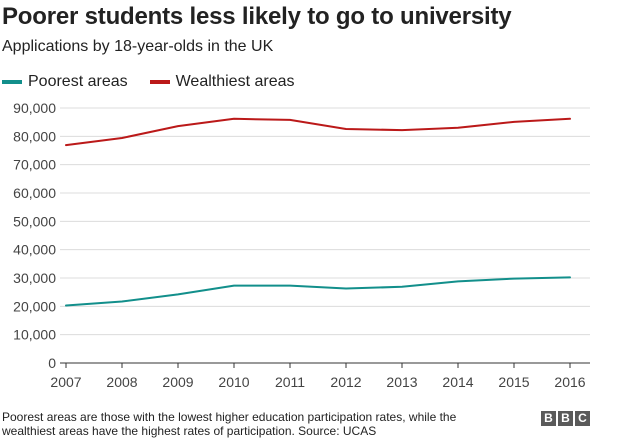 This screenshot has height=444, width=624. I want to click on bbc-logo-letter-b2: B, so click(565, 418).